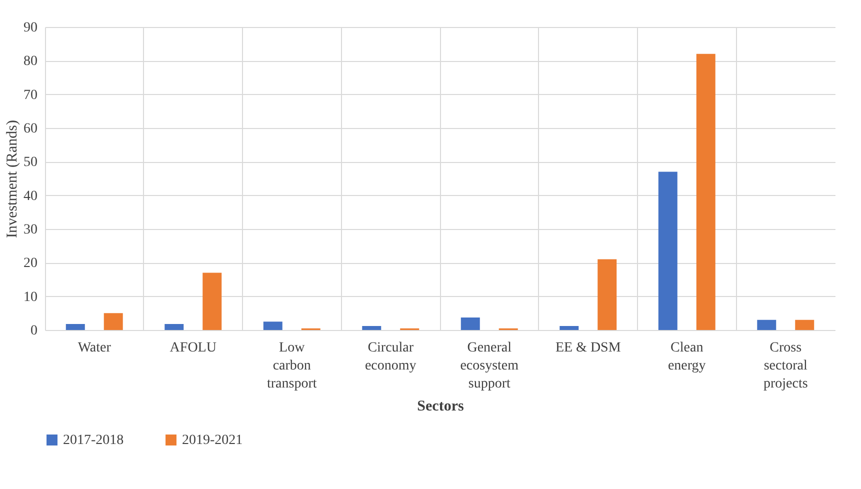 The width and height of the screenshot is (861, 489). I want to click on y-axis-title: Investment (Rands), so click(12, 179).